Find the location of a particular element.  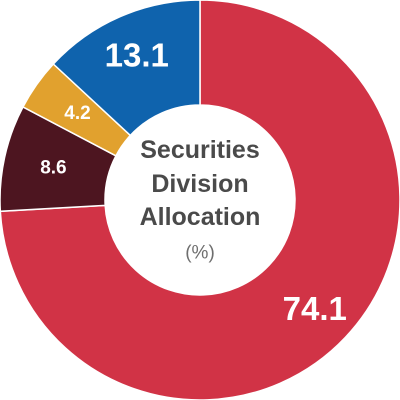

slice-label-2: 4.2 is located at coordinates (77, 113).